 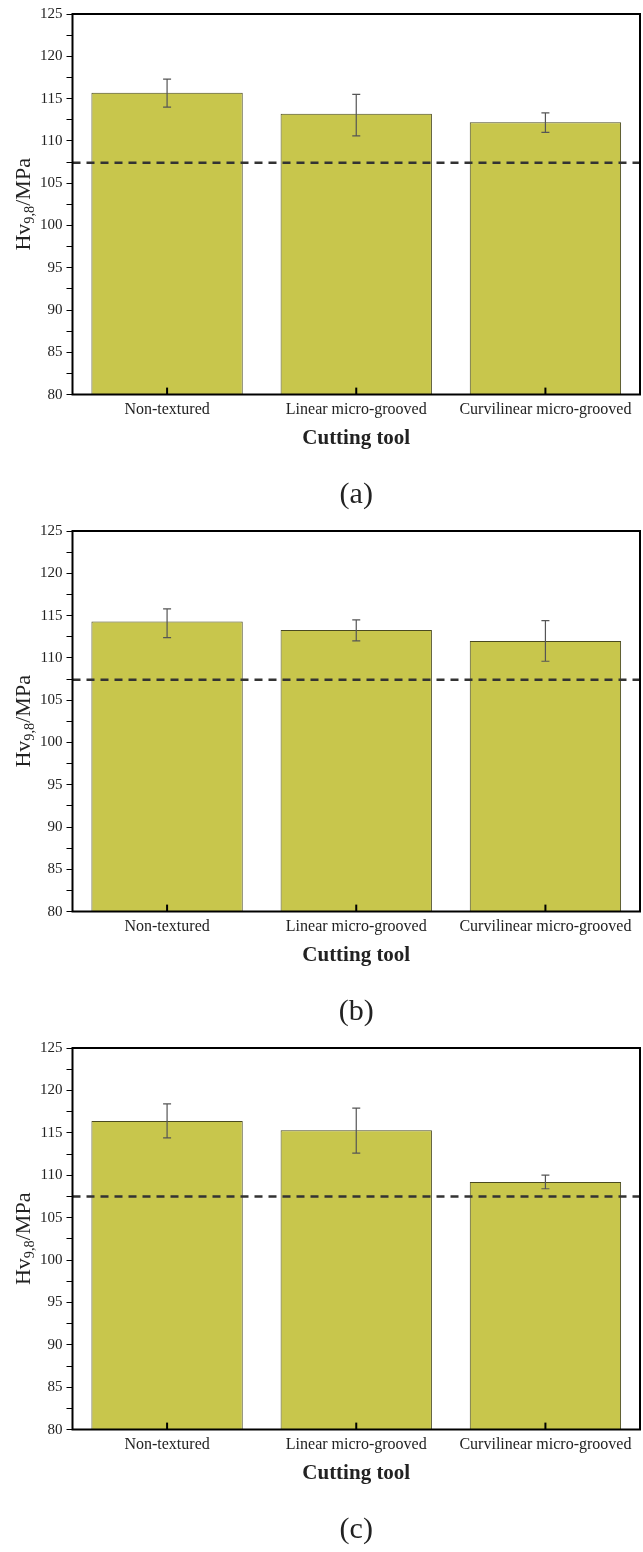 What do you see at coordinates (356, 493) in the screenshot?
I see `text: (a)` at bounding box center [356, 493].